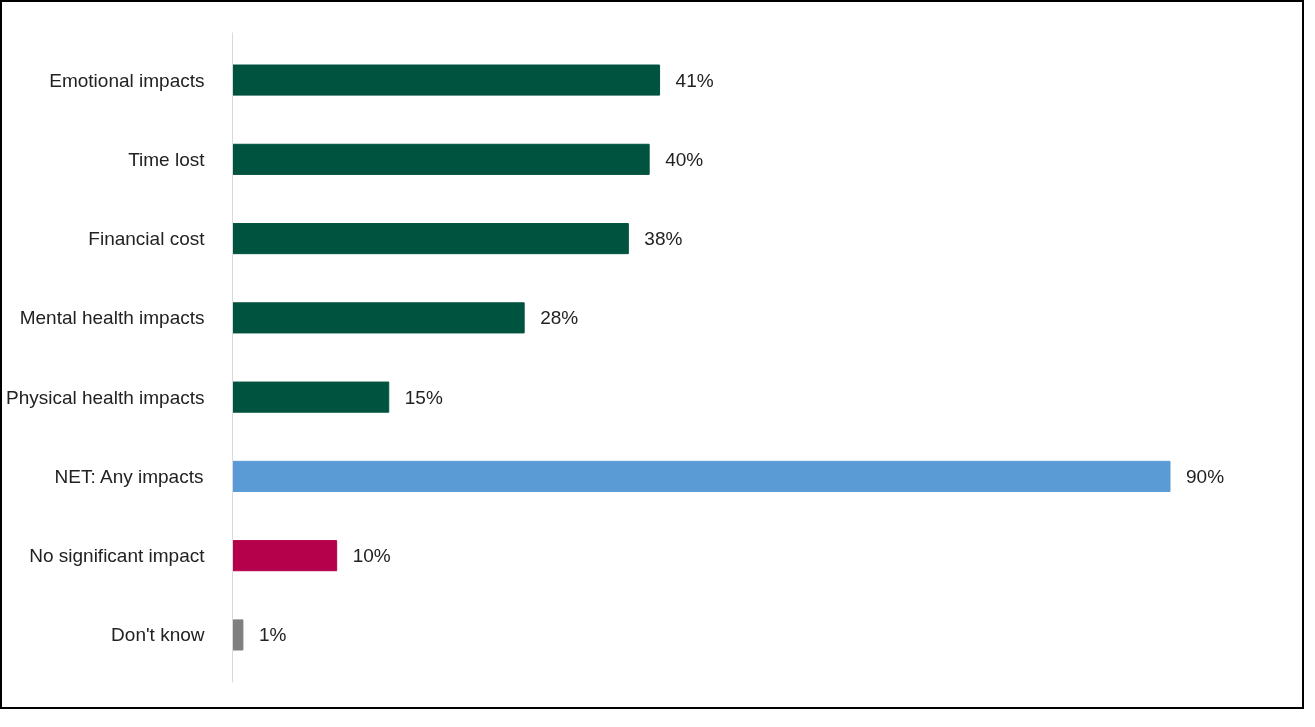 The image size is (1315, 727). What do you see at coordinates (167, 159) in the screenshot?
I see `y-tick-label: Time lost` at bounding box center [167, 159].